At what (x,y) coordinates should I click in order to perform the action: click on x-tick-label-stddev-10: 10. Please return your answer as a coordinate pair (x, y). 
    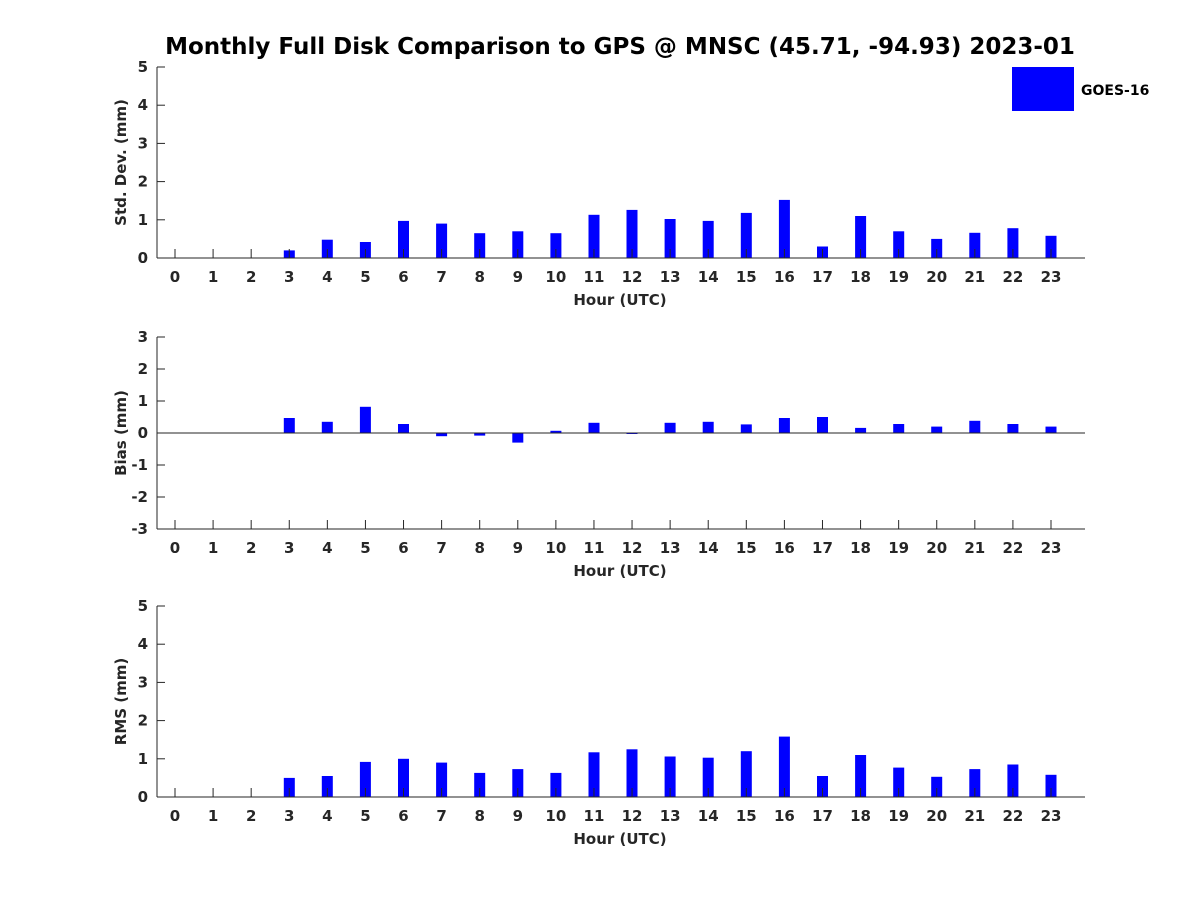
    Looking at the image, I should click on (555, 277).